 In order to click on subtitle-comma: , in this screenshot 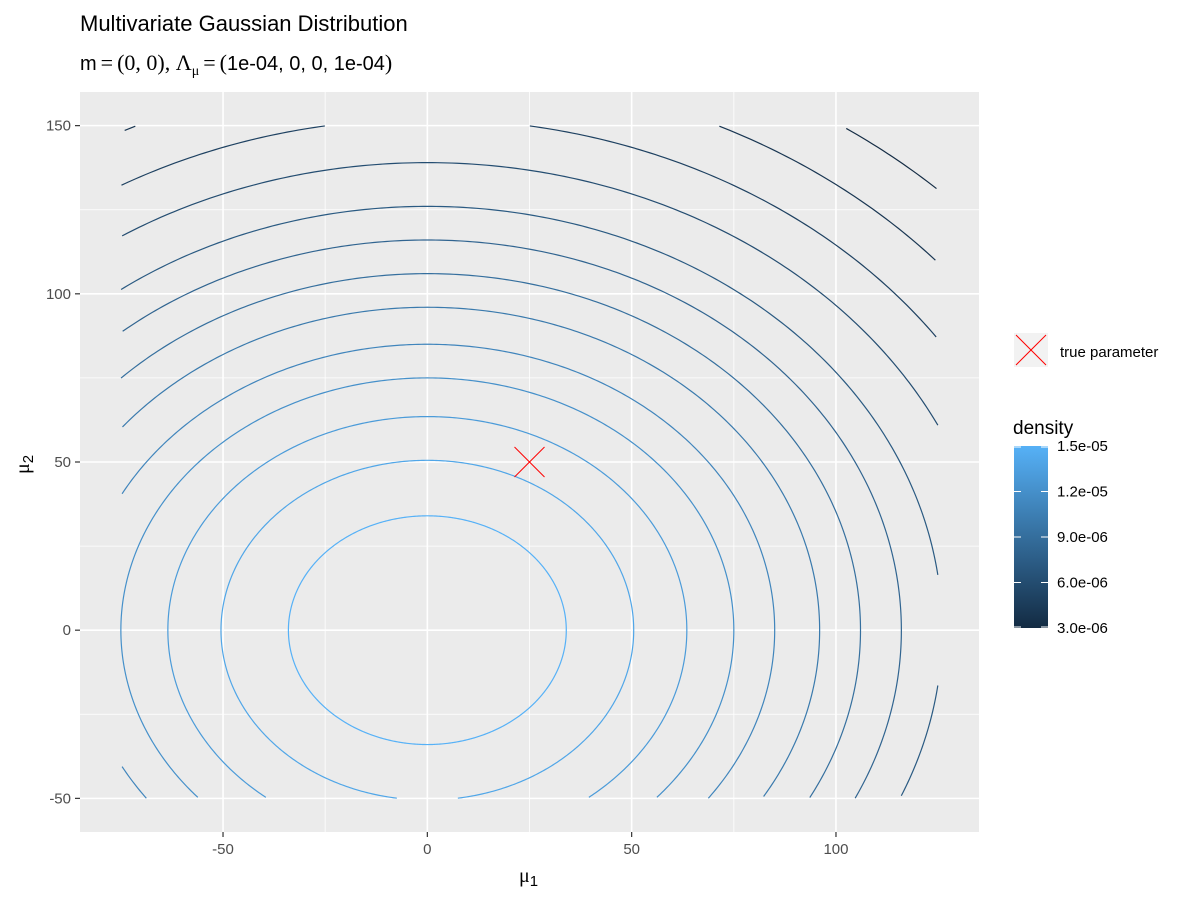, I will do `click(170, 62)`.